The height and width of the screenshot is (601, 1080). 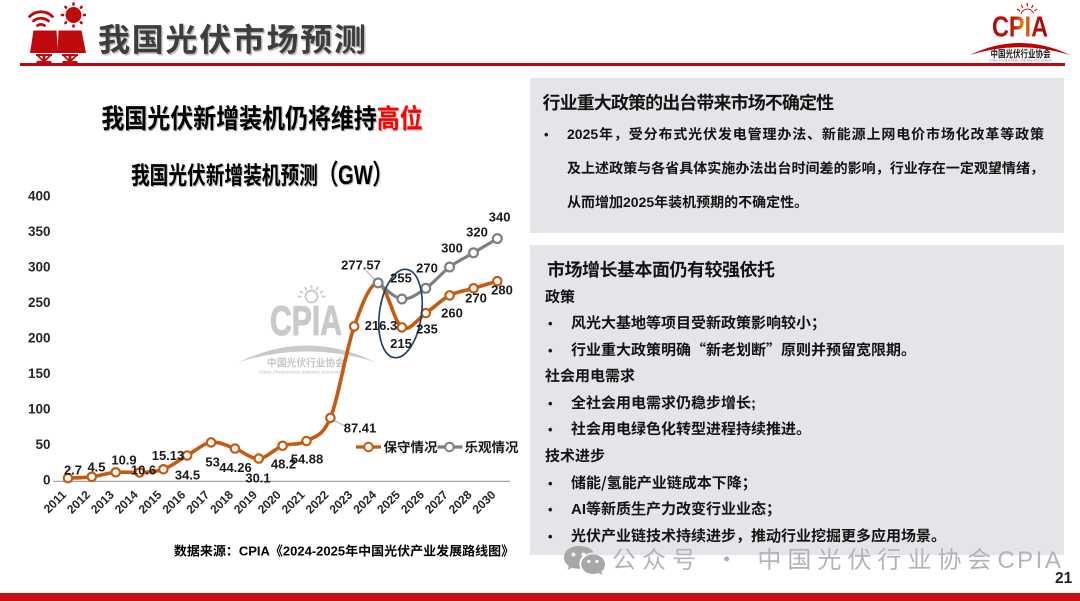 I want to click on svg-text: 340, so click(x=500, y=217).